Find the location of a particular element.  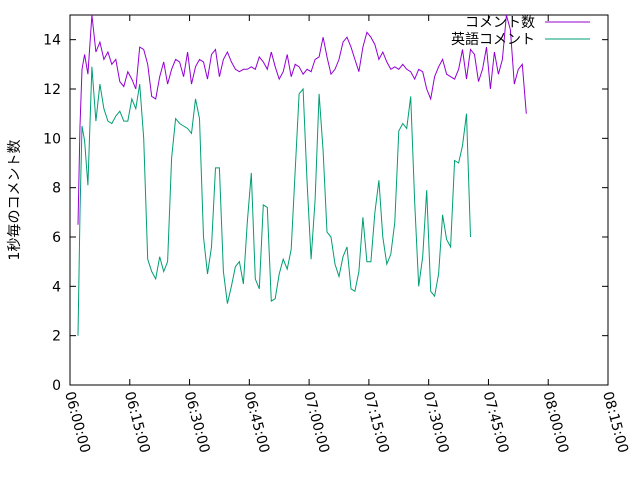

x-tick-label: 06:00:00 is located at coordinates (77, 422).